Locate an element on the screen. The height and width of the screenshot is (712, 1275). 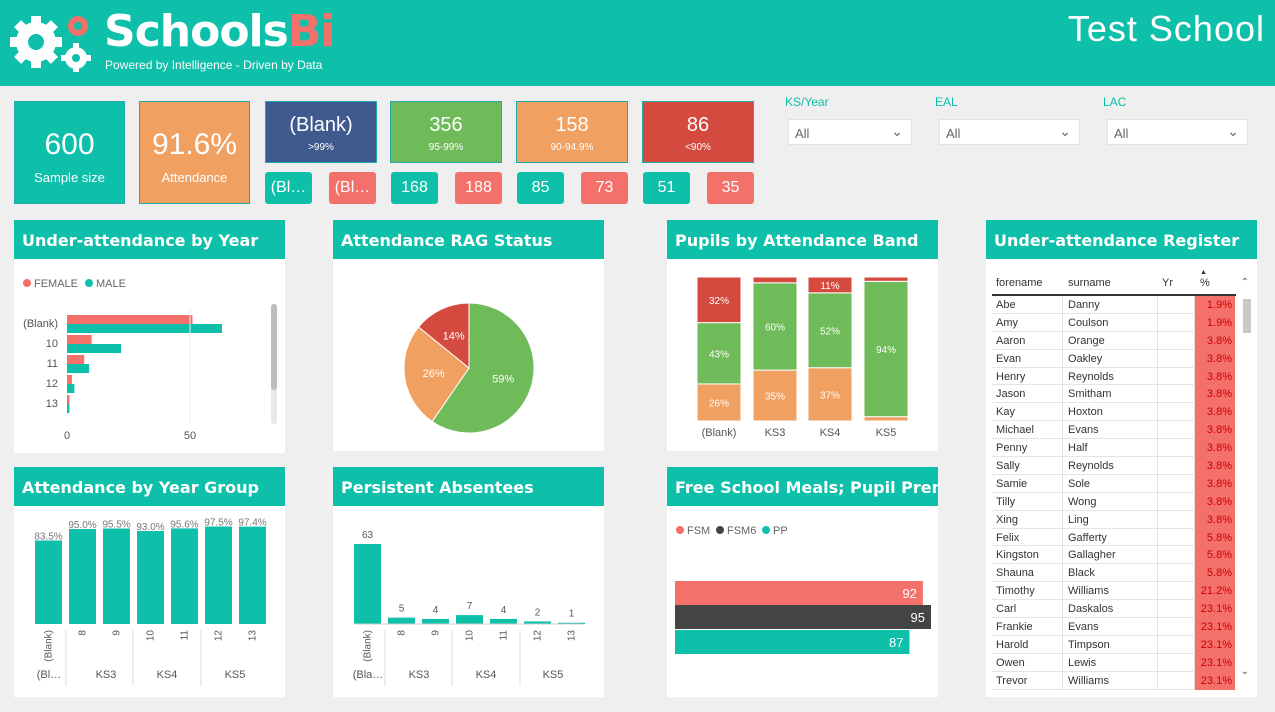
slicer-ks-year: All ⌄ is located at coordinates (850, 132).